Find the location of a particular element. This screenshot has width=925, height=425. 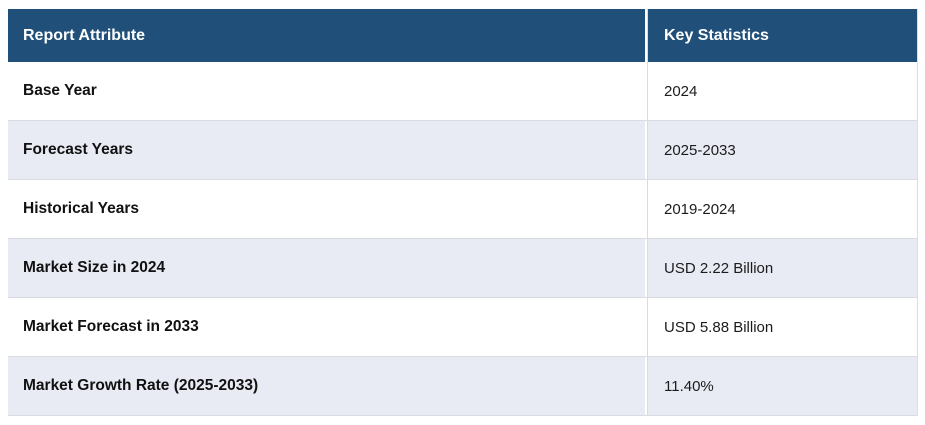

attribute-cell: Market Growth Rate (2025-2033) is located at coordinates (327, 386).